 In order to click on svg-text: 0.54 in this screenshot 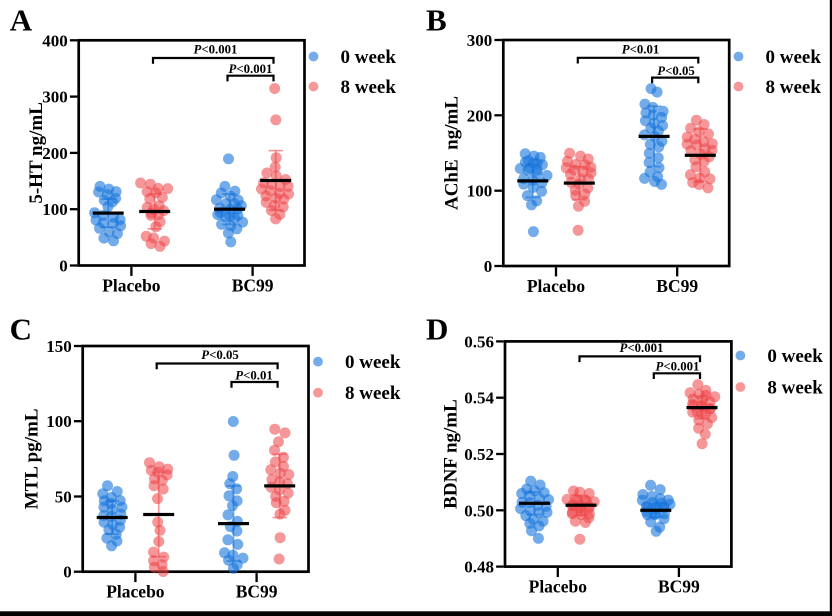, I will do `click(479, 398)`.